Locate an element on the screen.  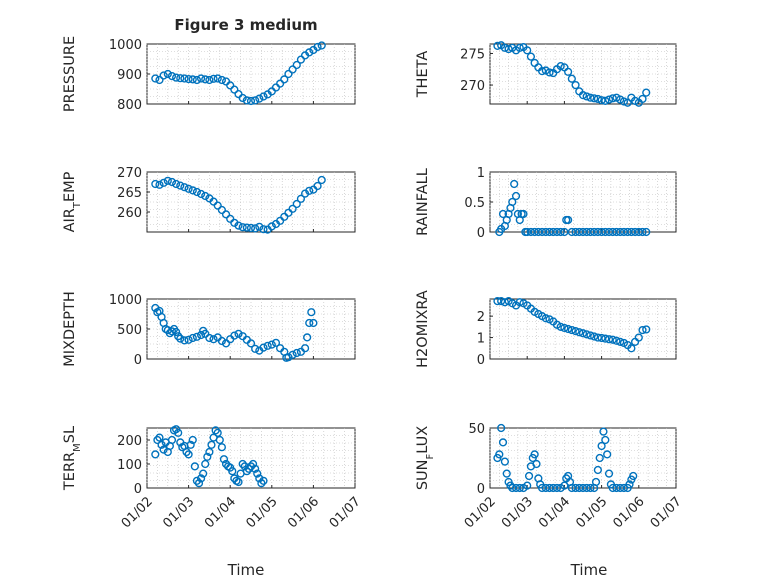
x-axis-label-left: Time is located at coordinates (246, 570).